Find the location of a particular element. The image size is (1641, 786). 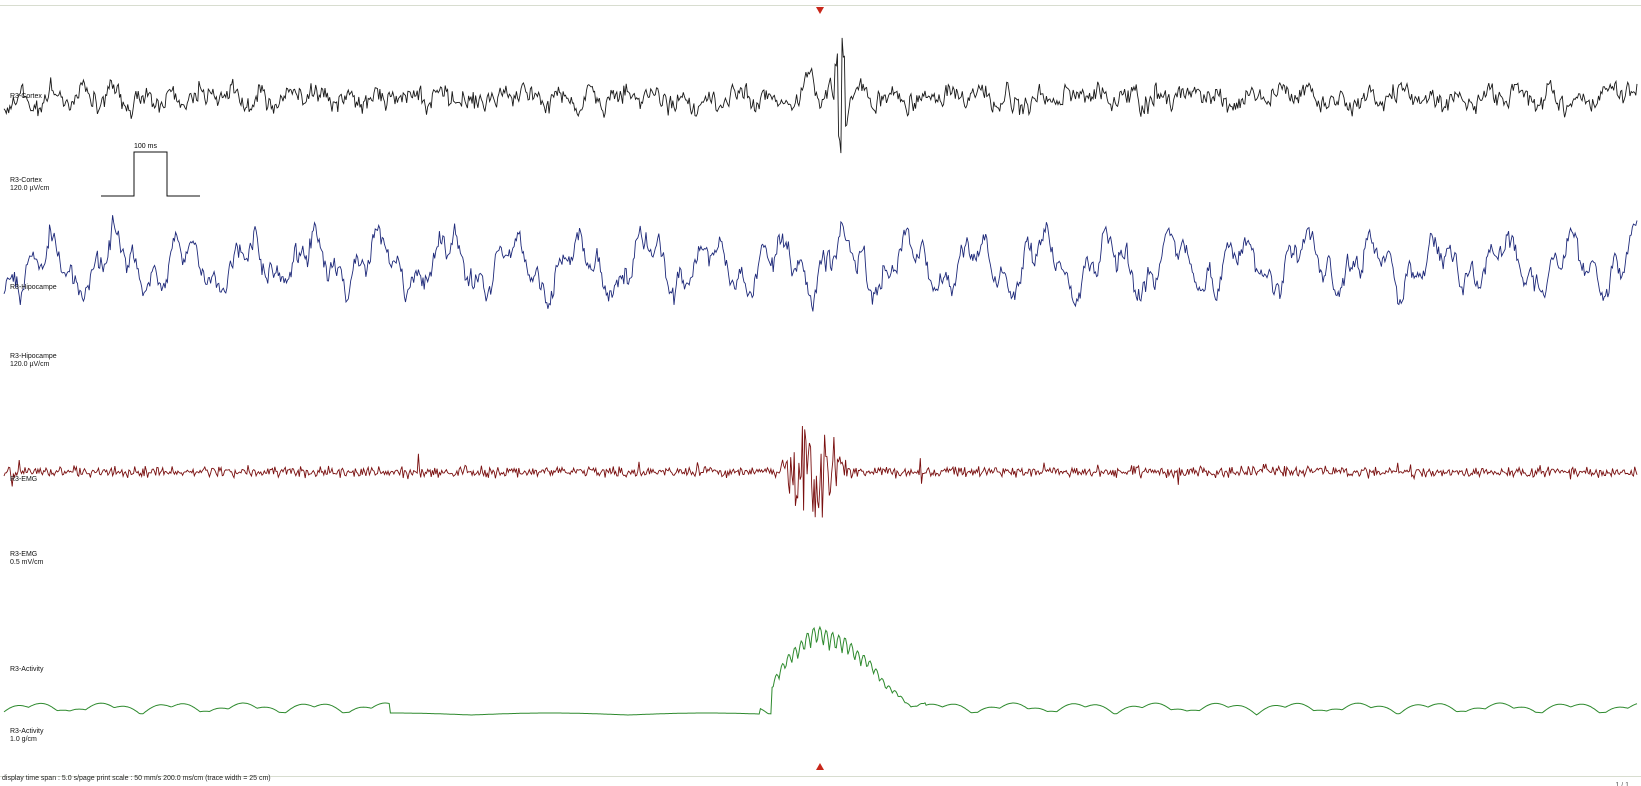

hippocampus-trace is located at coordinates (820, 263).